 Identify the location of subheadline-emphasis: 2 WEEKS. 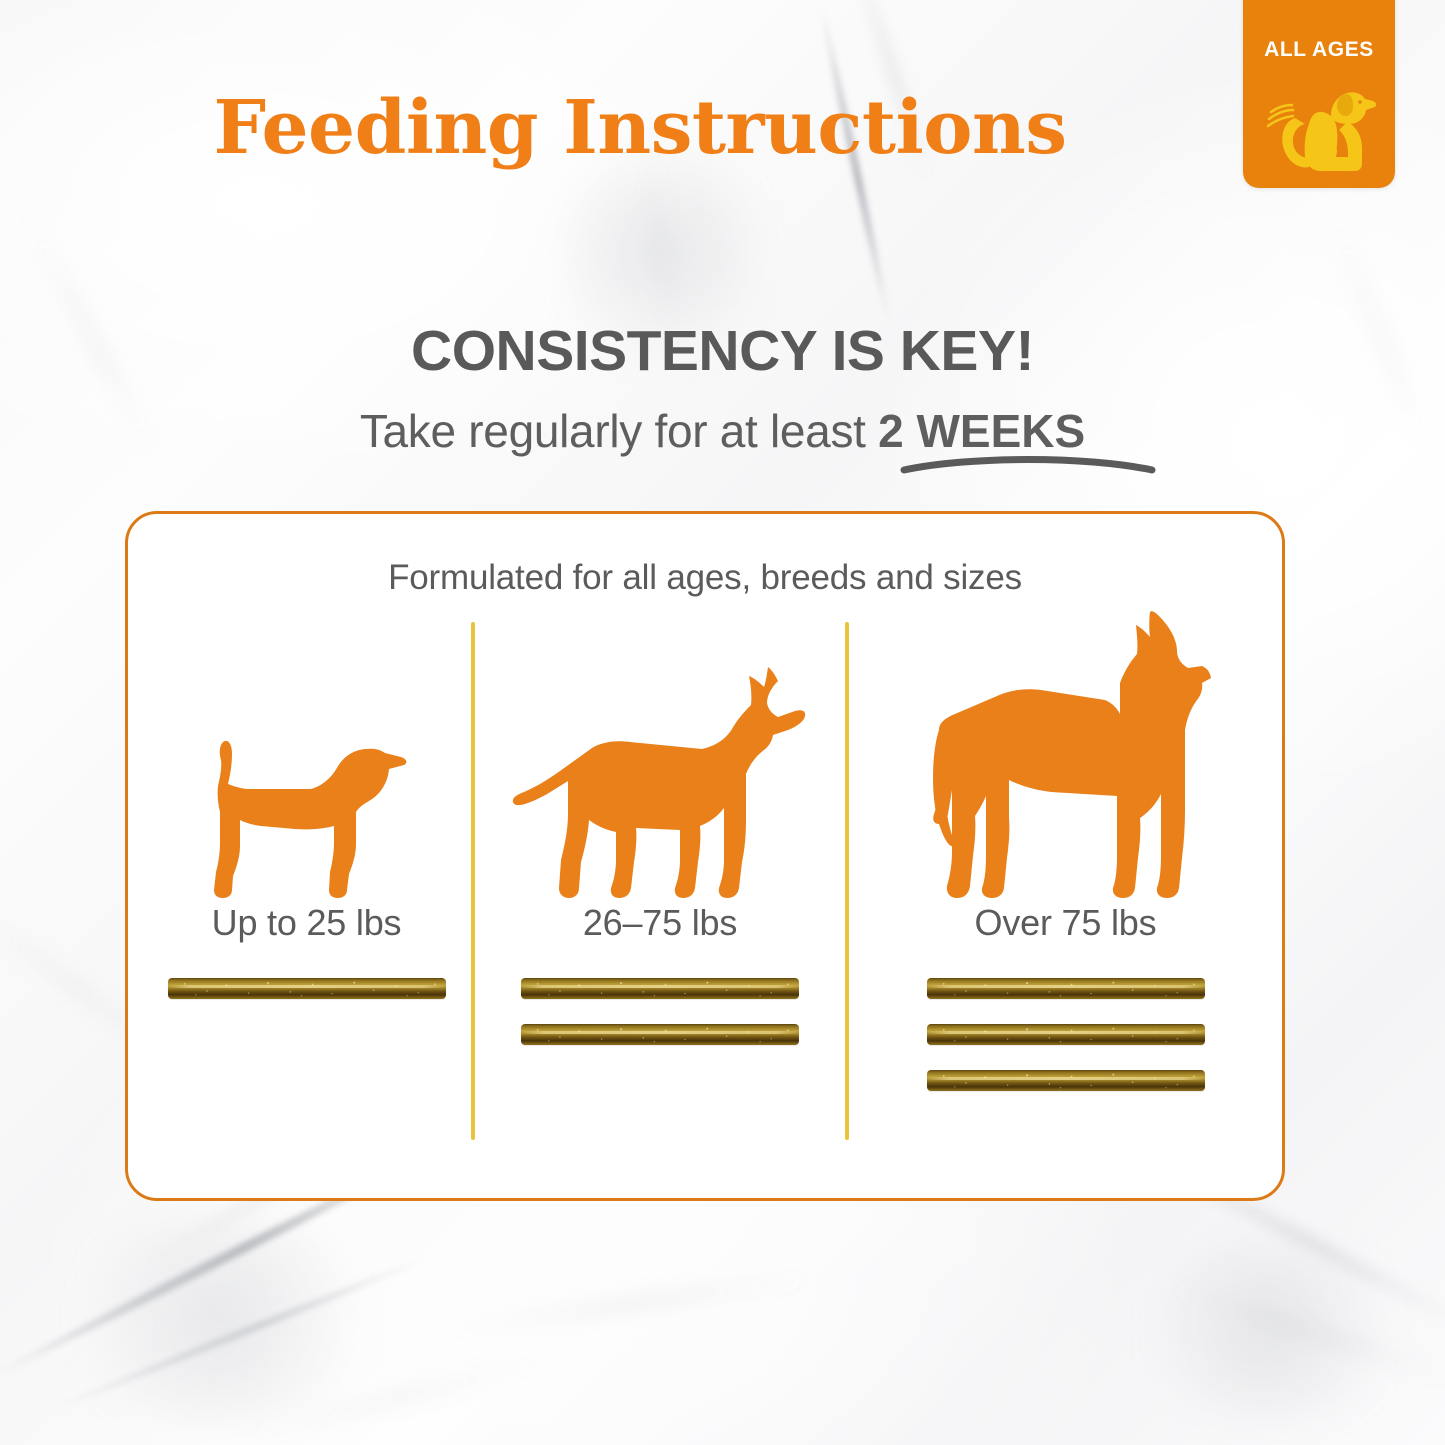
(982, 431).